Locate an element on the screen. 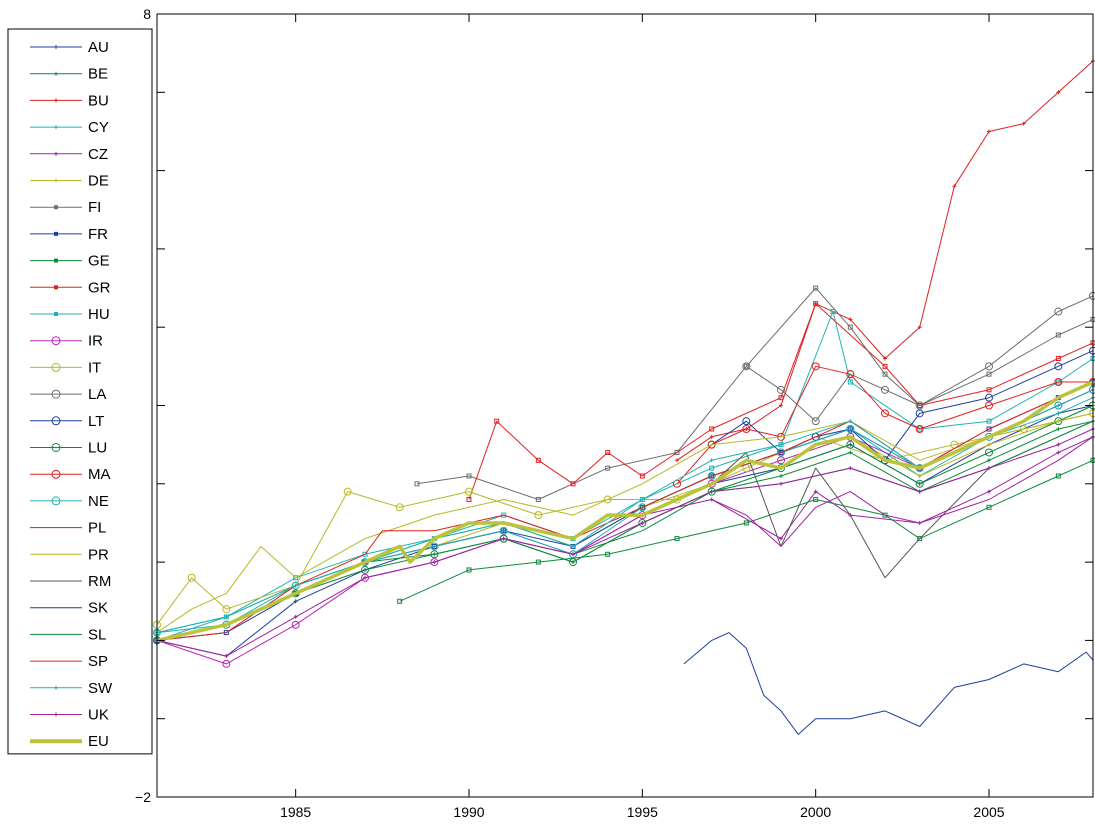 Image resolution: width=1095 pixels, height=827 pixels. data-point-cz is located at coordinates (1058, 452).